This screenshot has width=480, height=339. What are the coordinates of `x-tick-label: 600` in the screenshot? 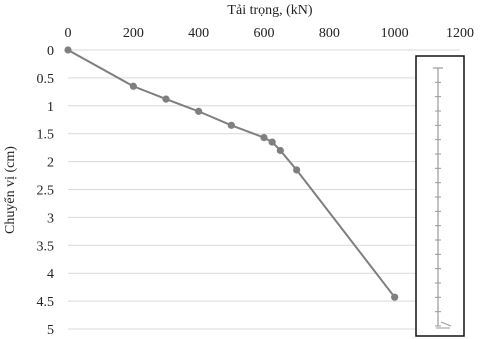 It's located at (264, 33).